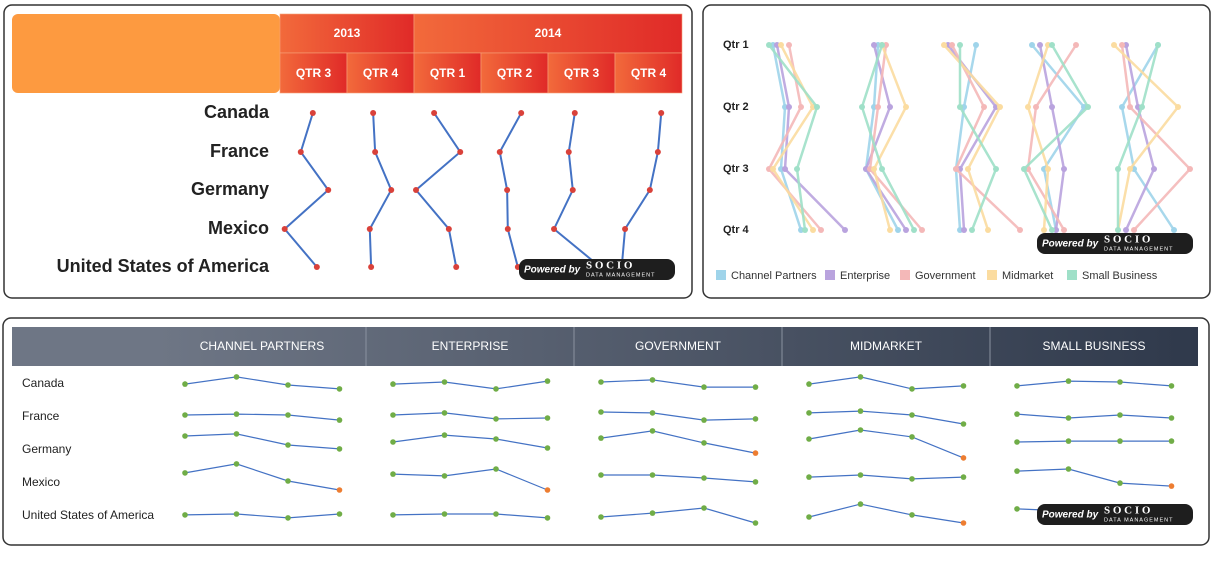 The width and height of the screenshot is (1225, 571). What do you see at coordinates (621, 275) in the screenshot?
I see `badge-tagline: DATA MANAGEMENT` at bounding box center [621, 275].